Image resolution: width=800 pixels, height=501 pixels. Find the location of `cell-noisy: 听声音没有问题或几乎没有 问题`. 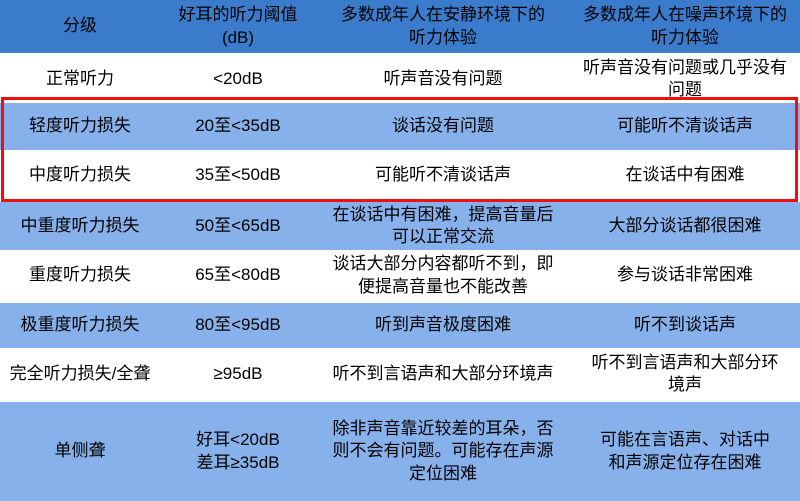

cell-noisy: 听声音没有问题或几乎没有 问题 is located at coordinates (685, 79).